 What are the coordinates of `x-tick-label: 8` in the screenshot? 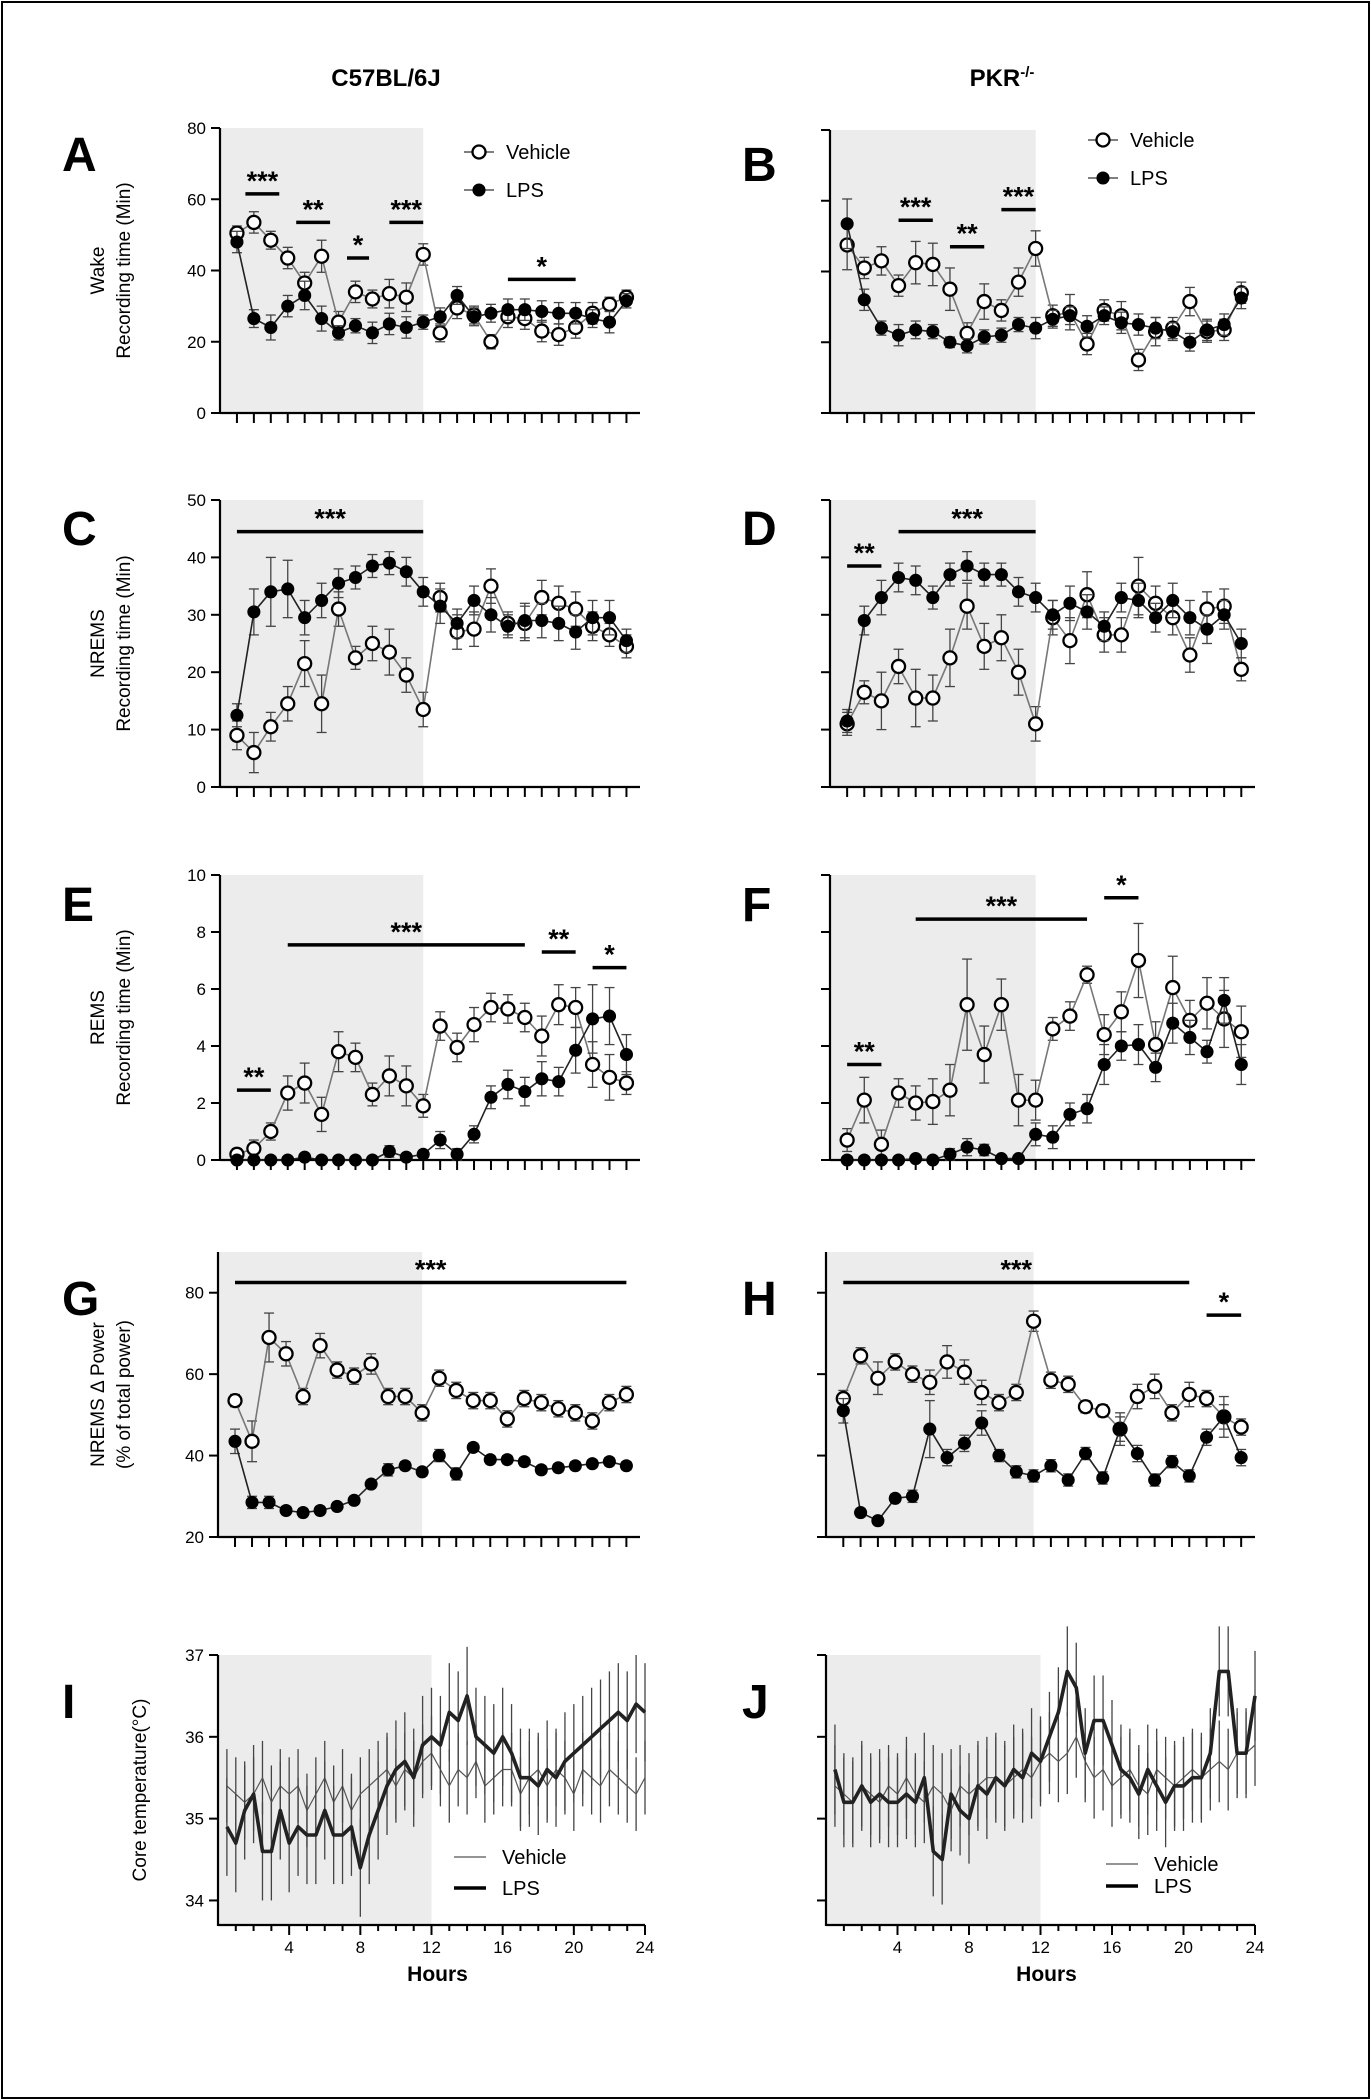 It's located at (968, 1947).